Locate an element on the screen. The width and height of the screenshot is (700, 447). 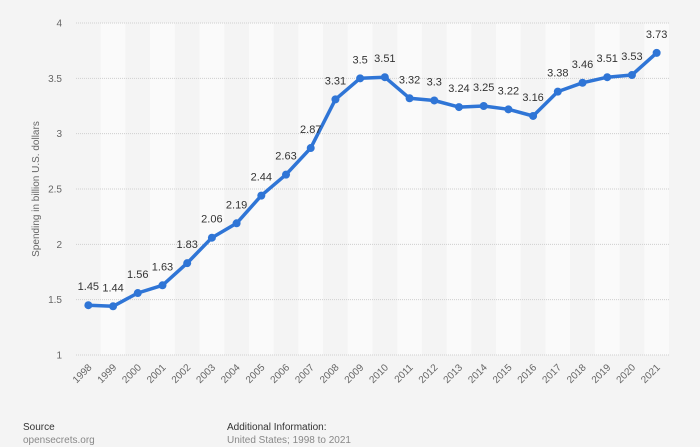
x-tick-label: 2017 is located at coordinates (552, 374).